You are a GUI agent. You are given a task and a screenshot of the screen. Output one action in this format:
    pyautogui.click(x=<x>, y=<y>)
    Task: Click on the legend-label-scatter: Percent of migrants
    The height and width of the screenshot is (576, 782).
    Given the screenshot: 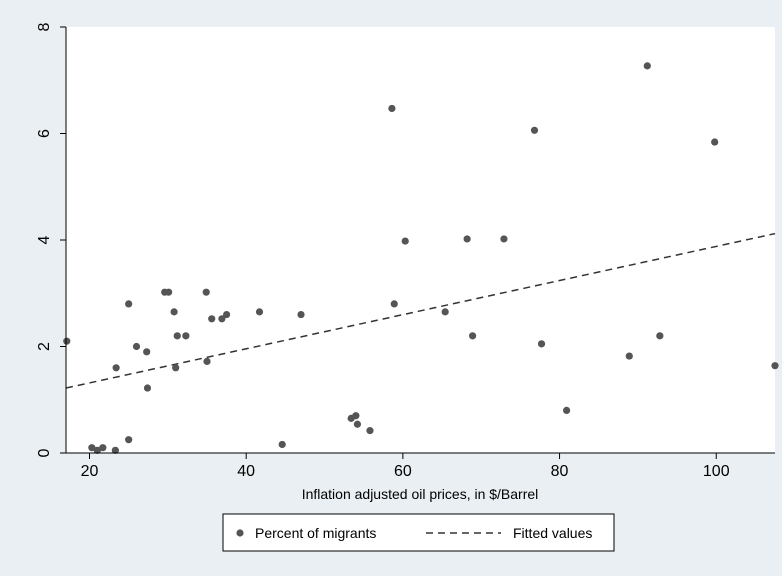 What is the action you would take?
    pyautogui.click(x=315, y=533)
    